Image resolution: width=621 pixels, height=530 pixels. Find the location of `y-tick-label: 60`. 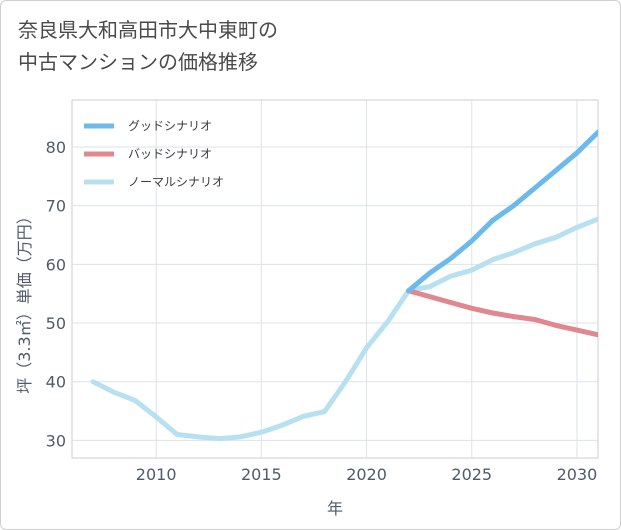

y-tick-label: 60 is located at coordinates (56, 264).